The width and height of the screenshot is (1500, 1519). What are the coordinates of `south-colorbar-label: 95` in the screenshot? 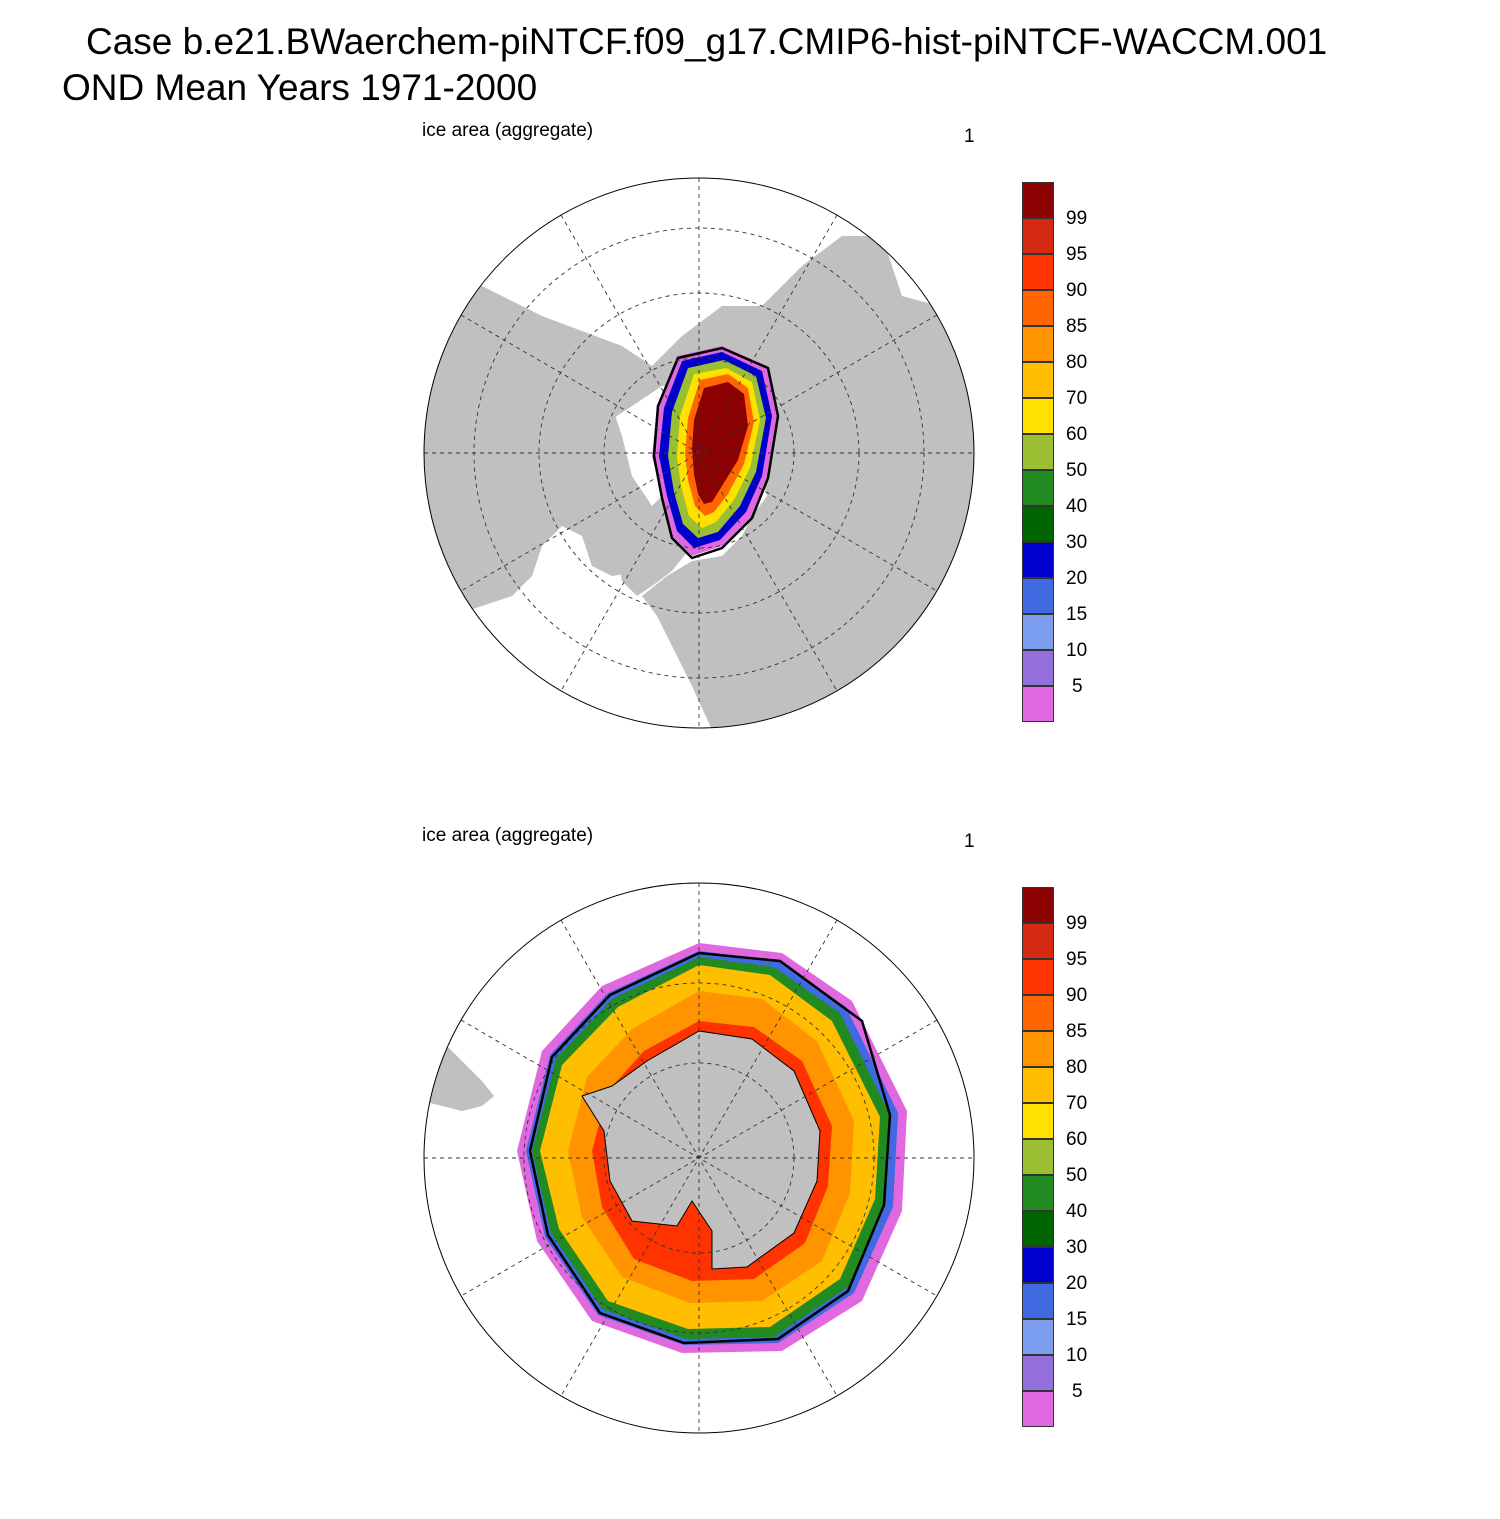 It's located at (1077, 959).